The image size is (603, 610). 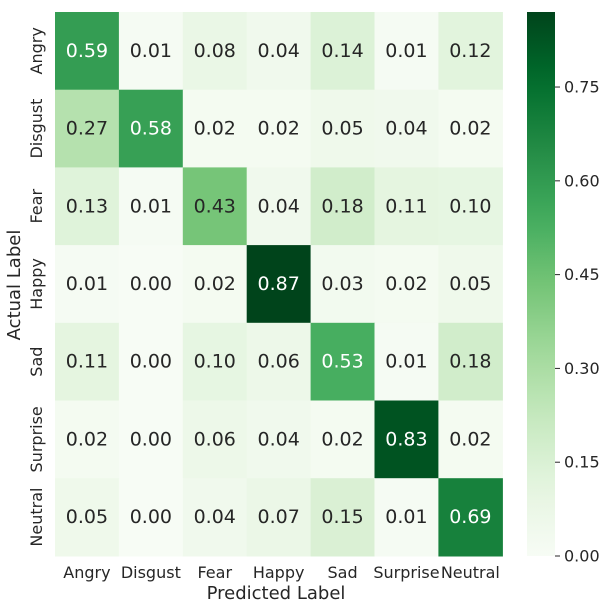 I want to click on x-tick-label: Neutral, so click(x=470, y=572).